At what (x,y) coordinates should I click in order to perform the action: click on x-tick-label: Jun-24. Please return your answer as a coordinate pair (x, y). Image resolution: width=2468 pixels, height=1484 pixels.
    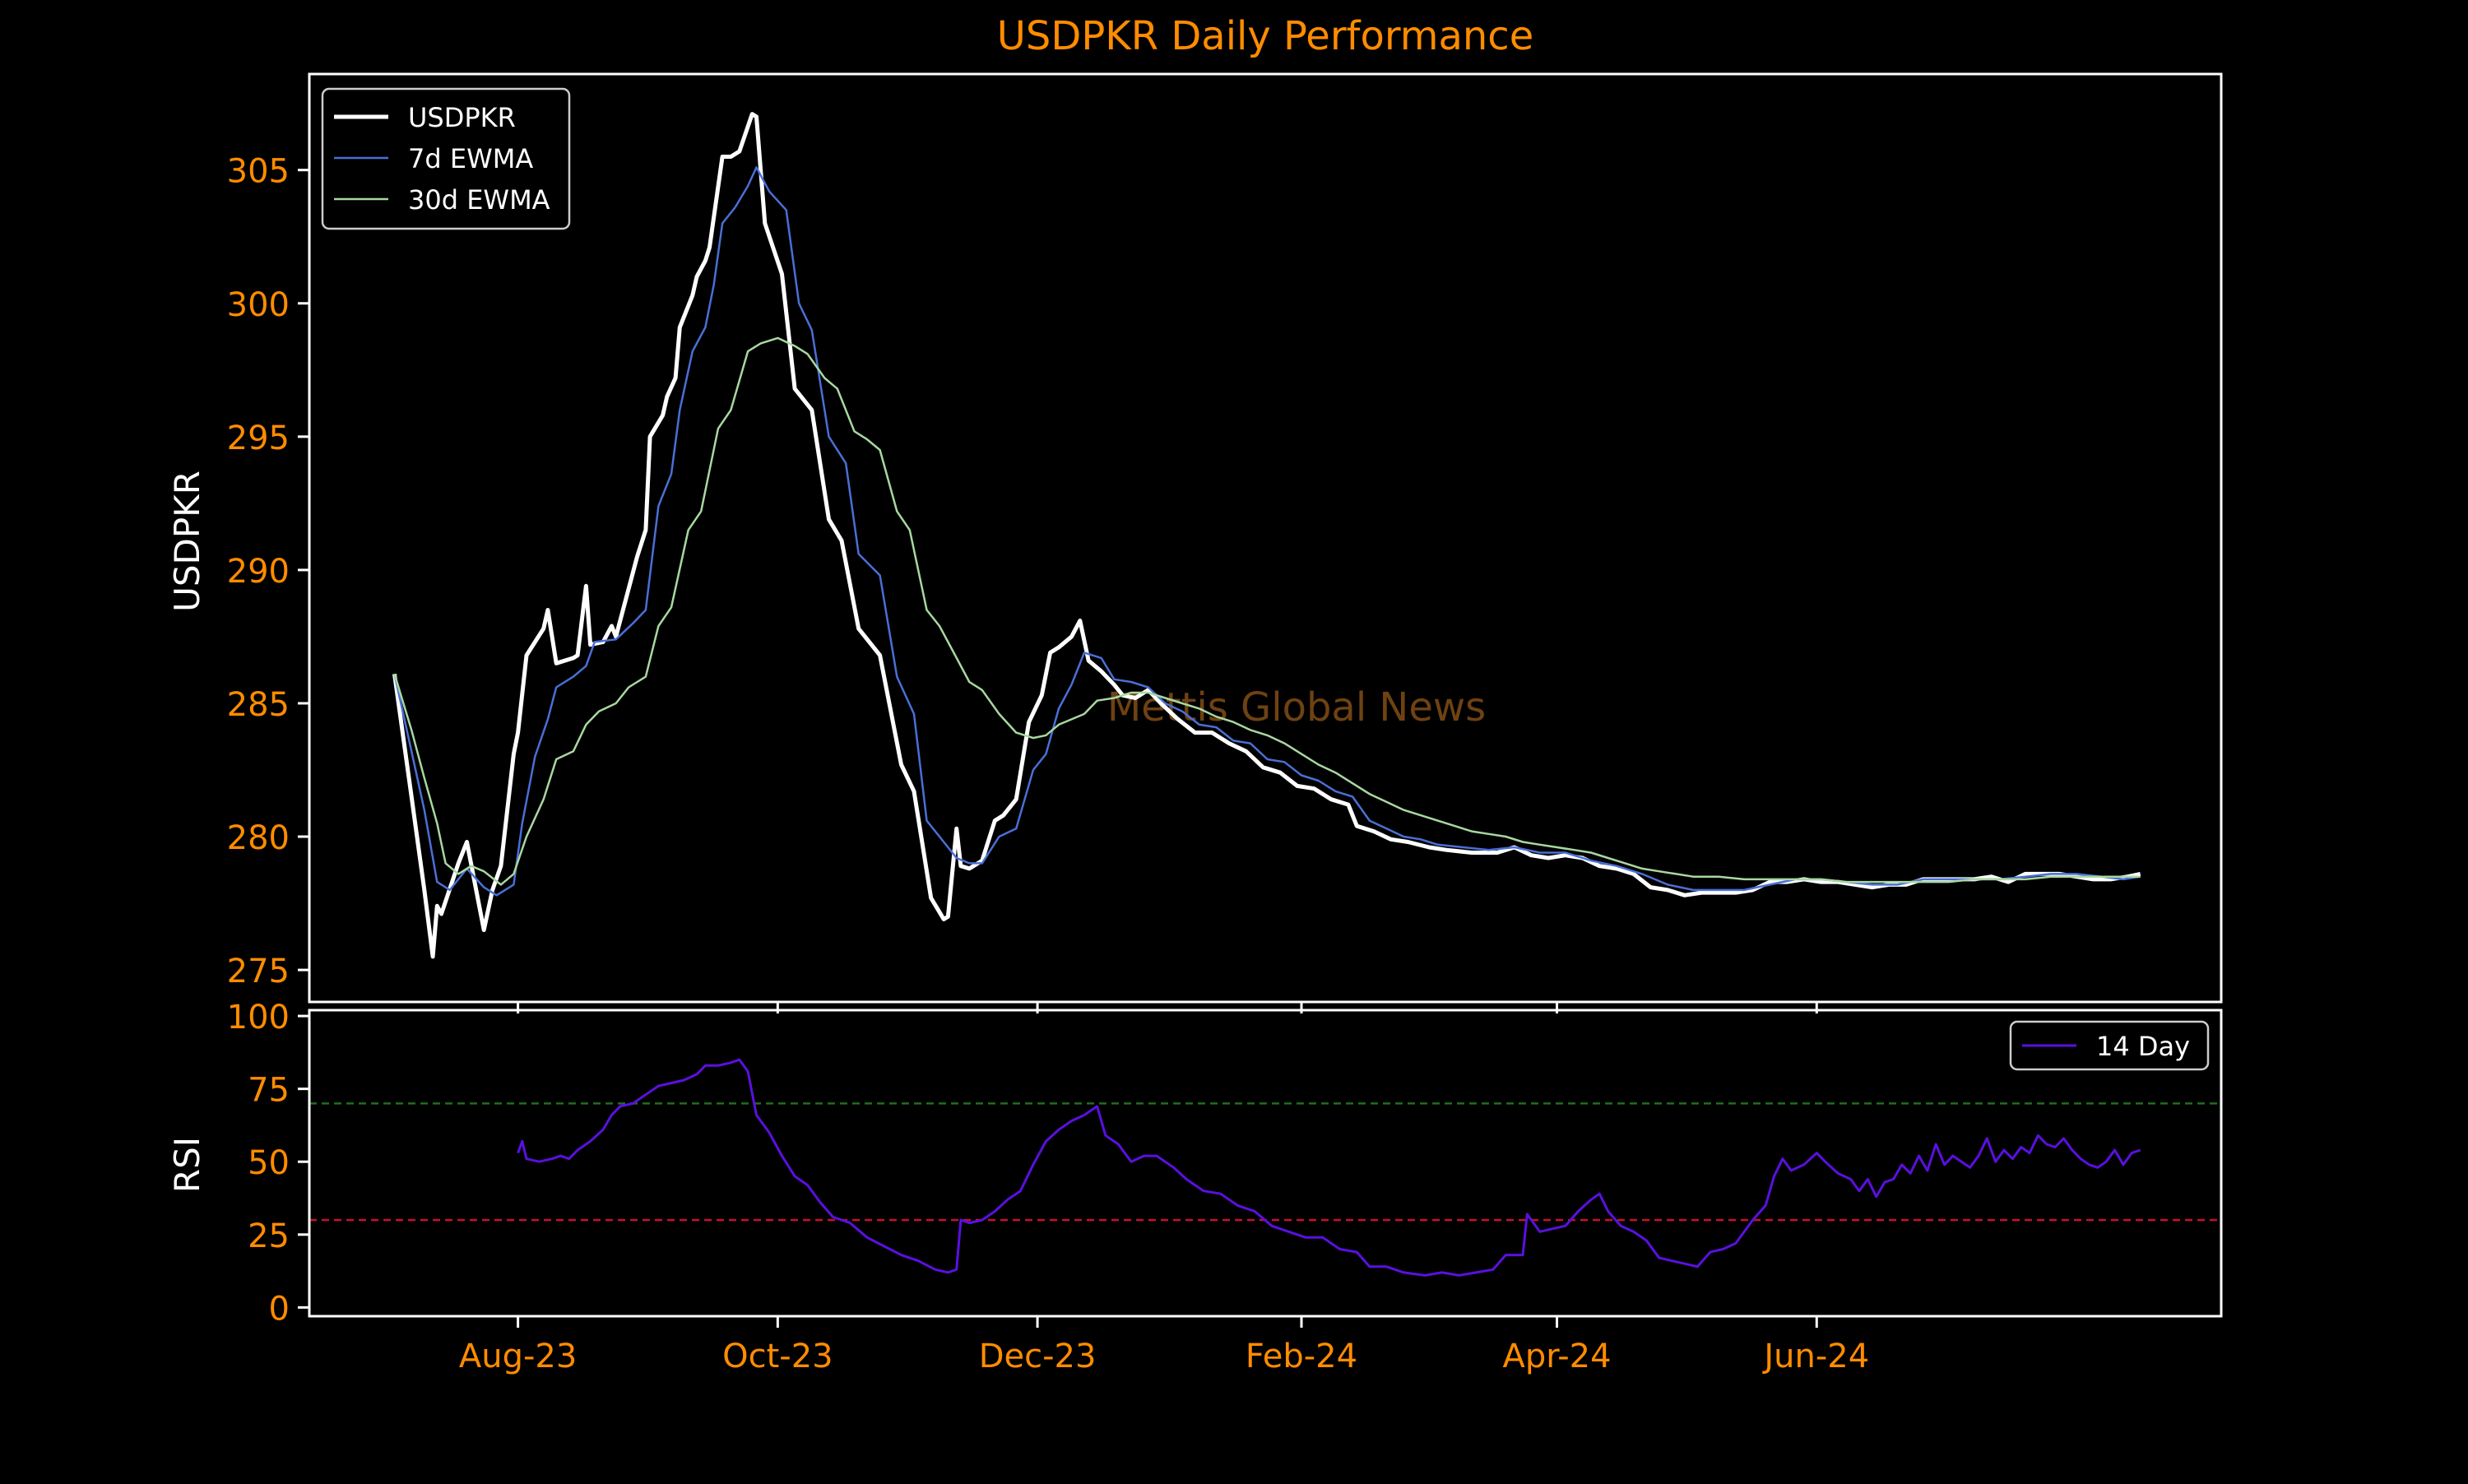
    Looking at the image, I should click on (1815, 1356).